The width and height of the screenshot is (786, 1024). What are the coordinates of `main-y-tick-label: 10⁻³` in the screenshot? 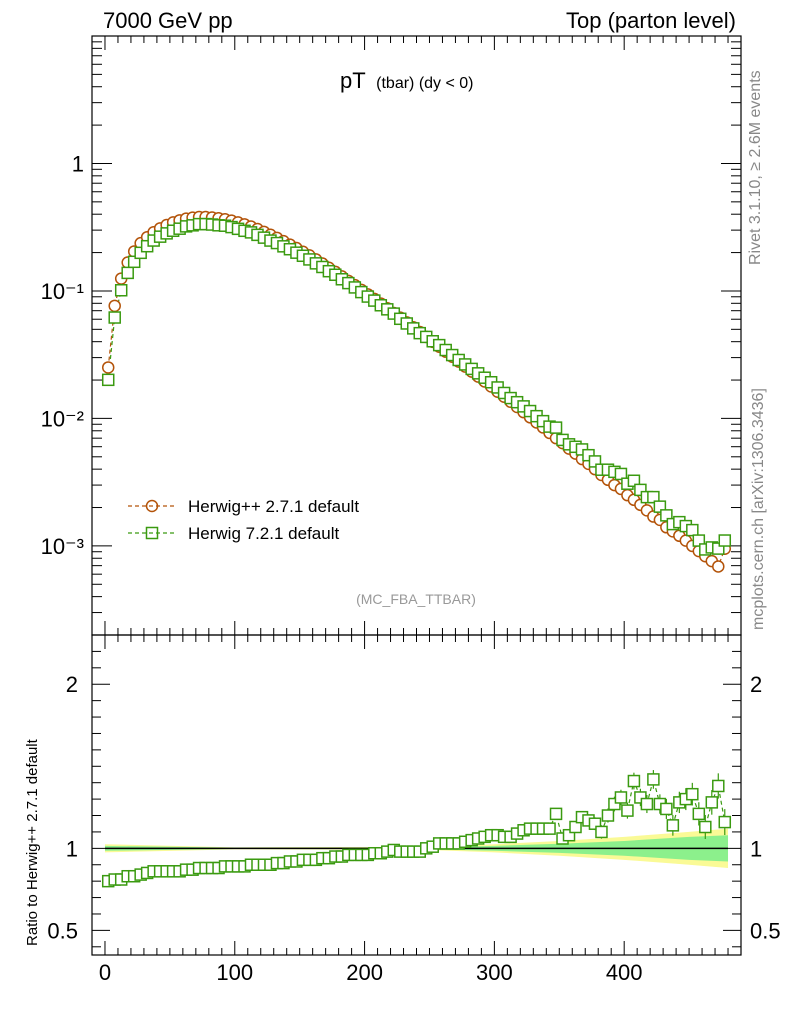 It's located at (62, 546).